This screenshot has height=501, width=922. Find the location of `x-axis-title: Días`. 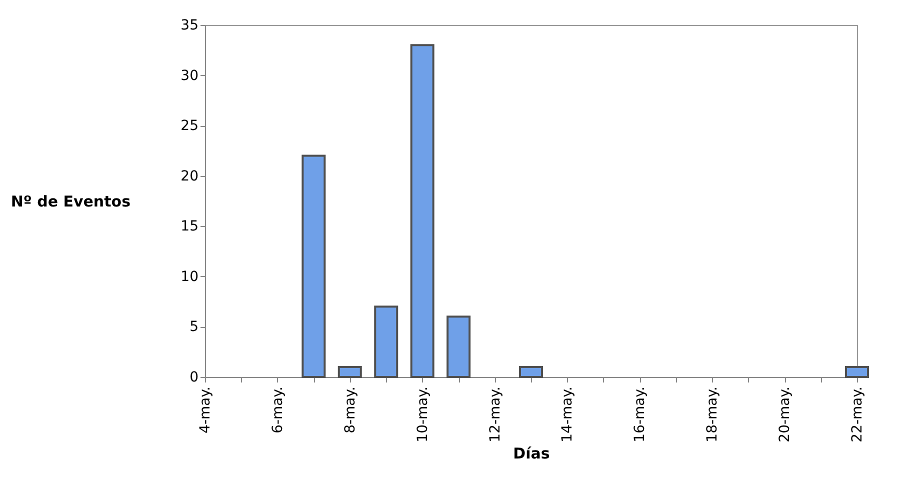

x-axis-title: Días is located at coordinates (531, 453).